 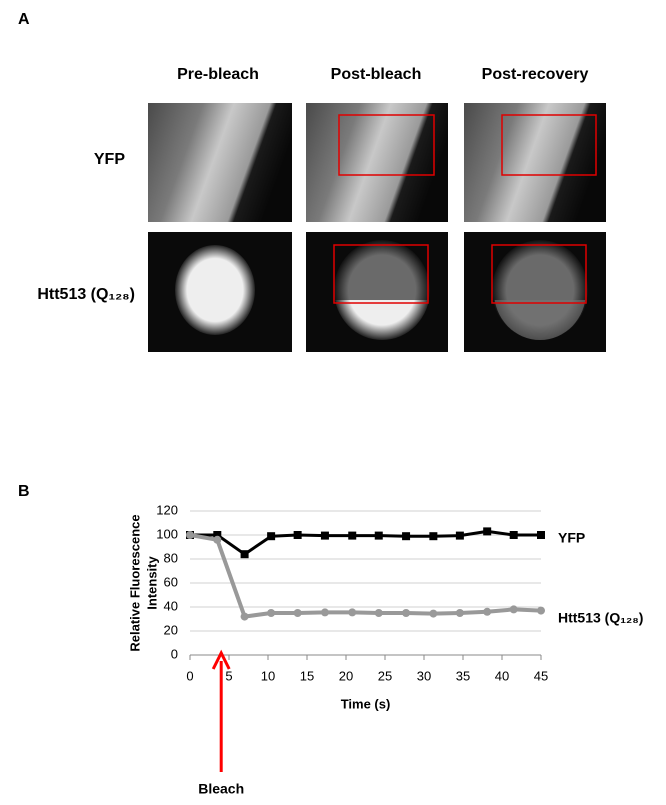 What do you see at coordinates (24, 19) in the screenshot?
I see `panel-label: A` at bounding box center [24, 19].